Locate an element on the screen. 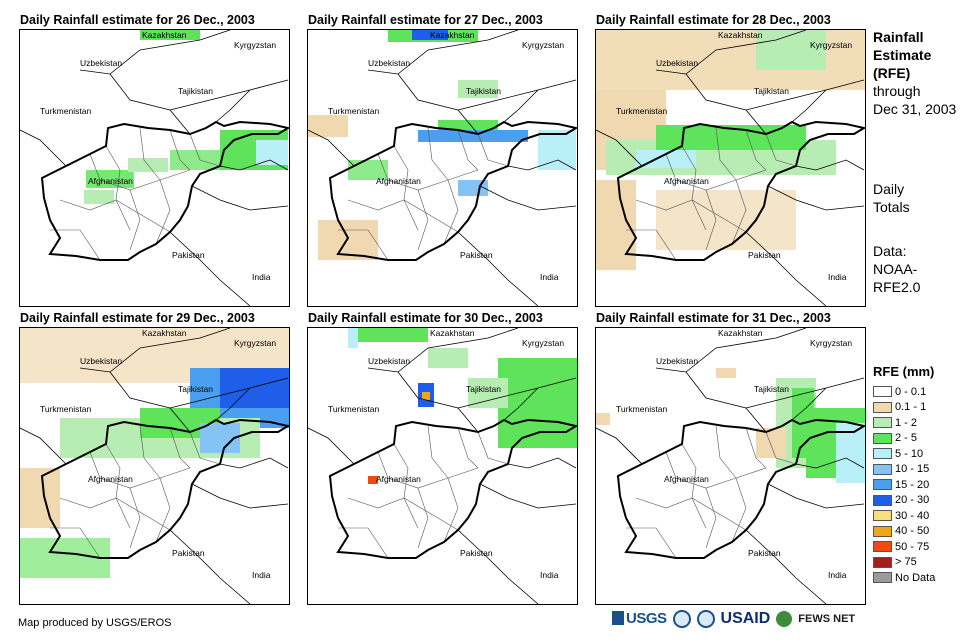  legend-item: 50 - 75 is located at coordinates (904, 547).